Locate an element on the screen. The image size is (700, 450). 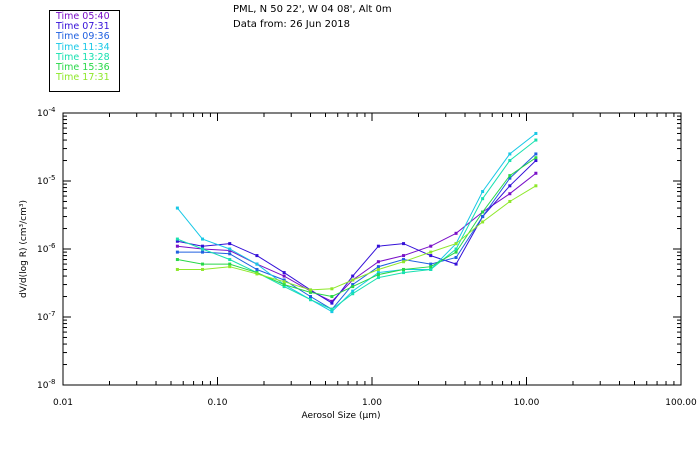
y-tick-label: 10⁻⁶ is located at coordinates (46, 248).